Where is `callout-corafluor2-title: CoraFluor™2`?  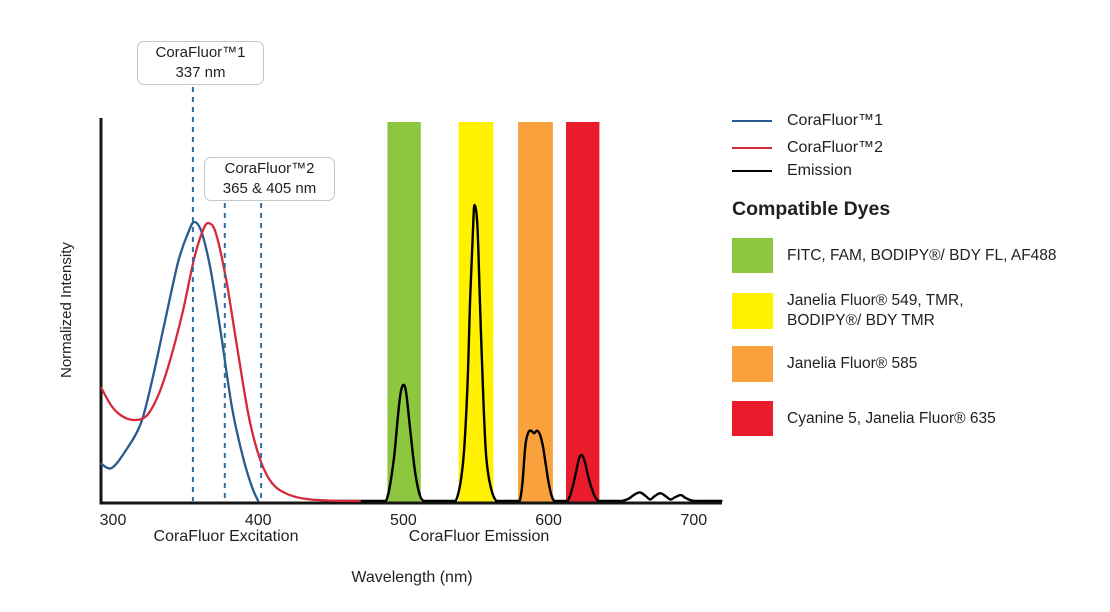
callout-corafluor2-title: CoraFluor™2 is located at coordinates (269, 168).